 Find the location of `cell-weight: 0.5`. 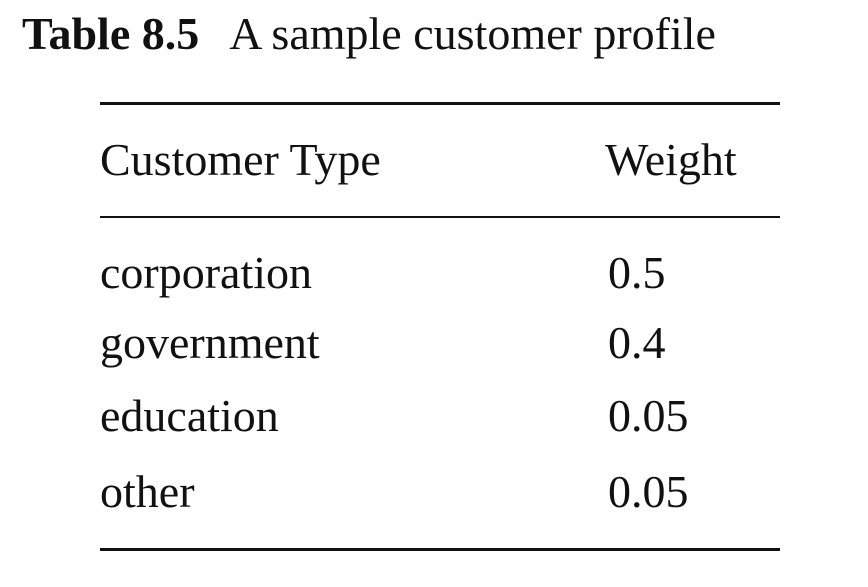

cell-weight: 0.5 is located at coordinates (637, 272).